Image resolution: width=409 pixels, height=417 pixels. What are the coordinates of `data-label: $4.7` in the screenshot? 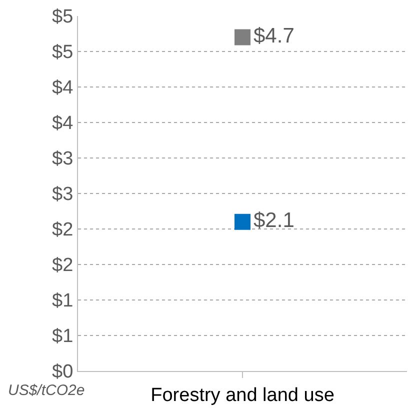 It's located at (274, 36).